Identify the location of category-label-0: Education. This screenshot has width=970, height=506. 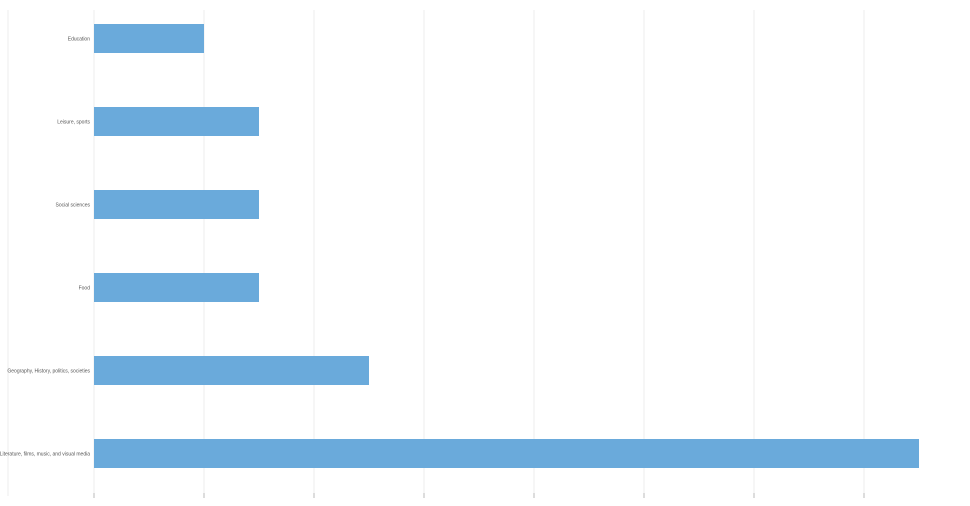
(79, 40).